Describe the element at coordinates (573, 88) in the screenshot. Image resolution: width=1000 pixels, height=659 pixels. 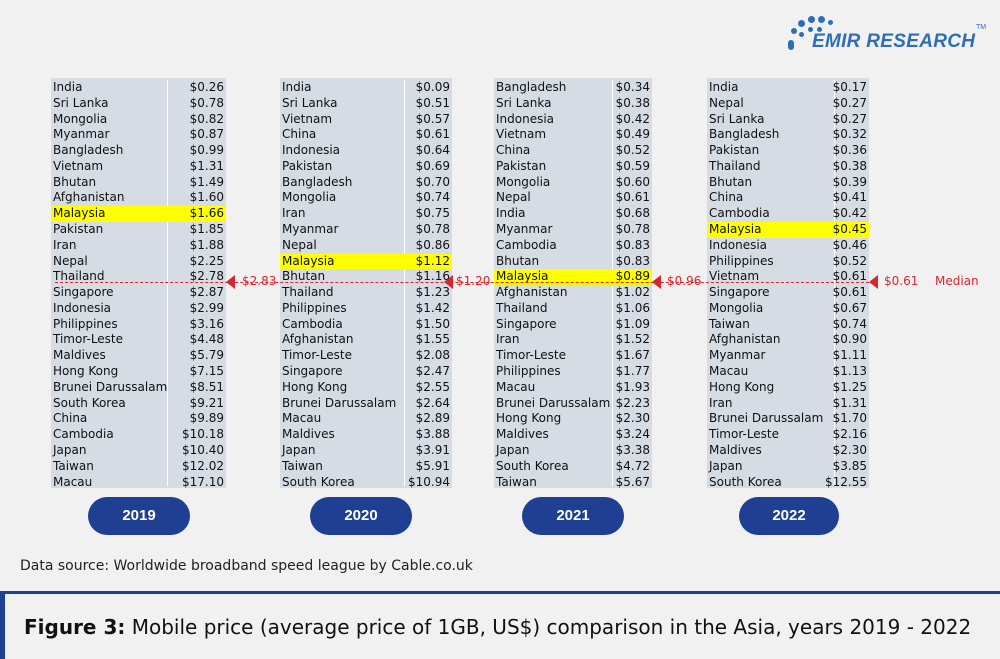
I see `table-row: Bangladesh $0.34` at that location.